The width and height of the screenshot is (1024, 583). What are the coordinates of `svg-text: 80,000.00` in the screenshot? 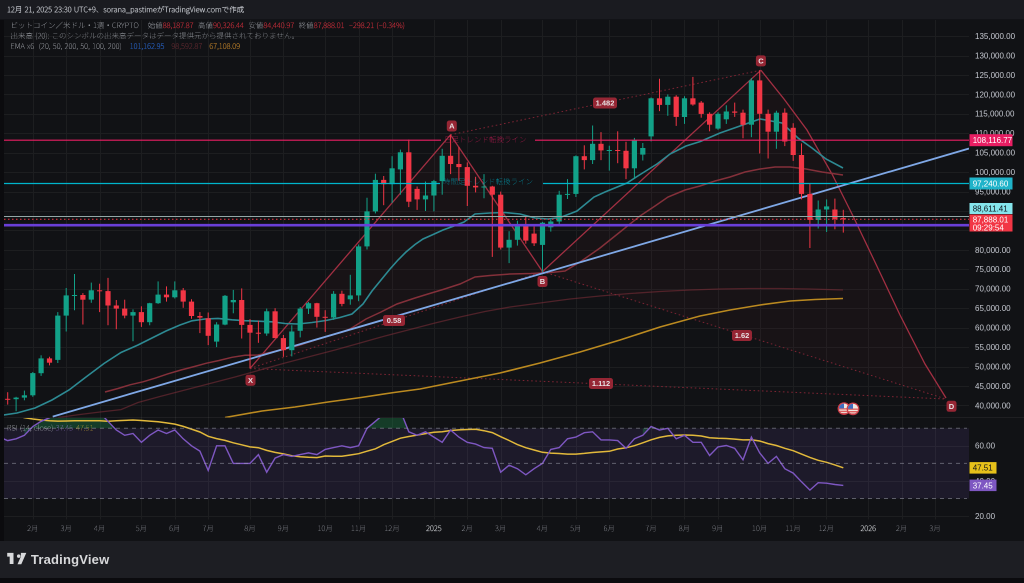 It's located at (993, 250).